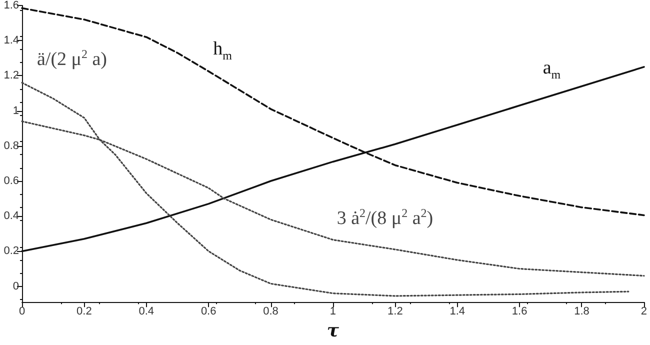 Image resolution: width=650 pixels, height=345 pixels. Describe the element at coordinates (72, 58) in the screenshot. I see `series-label: ä/(2 μ$^{2}$ a)` at that location.